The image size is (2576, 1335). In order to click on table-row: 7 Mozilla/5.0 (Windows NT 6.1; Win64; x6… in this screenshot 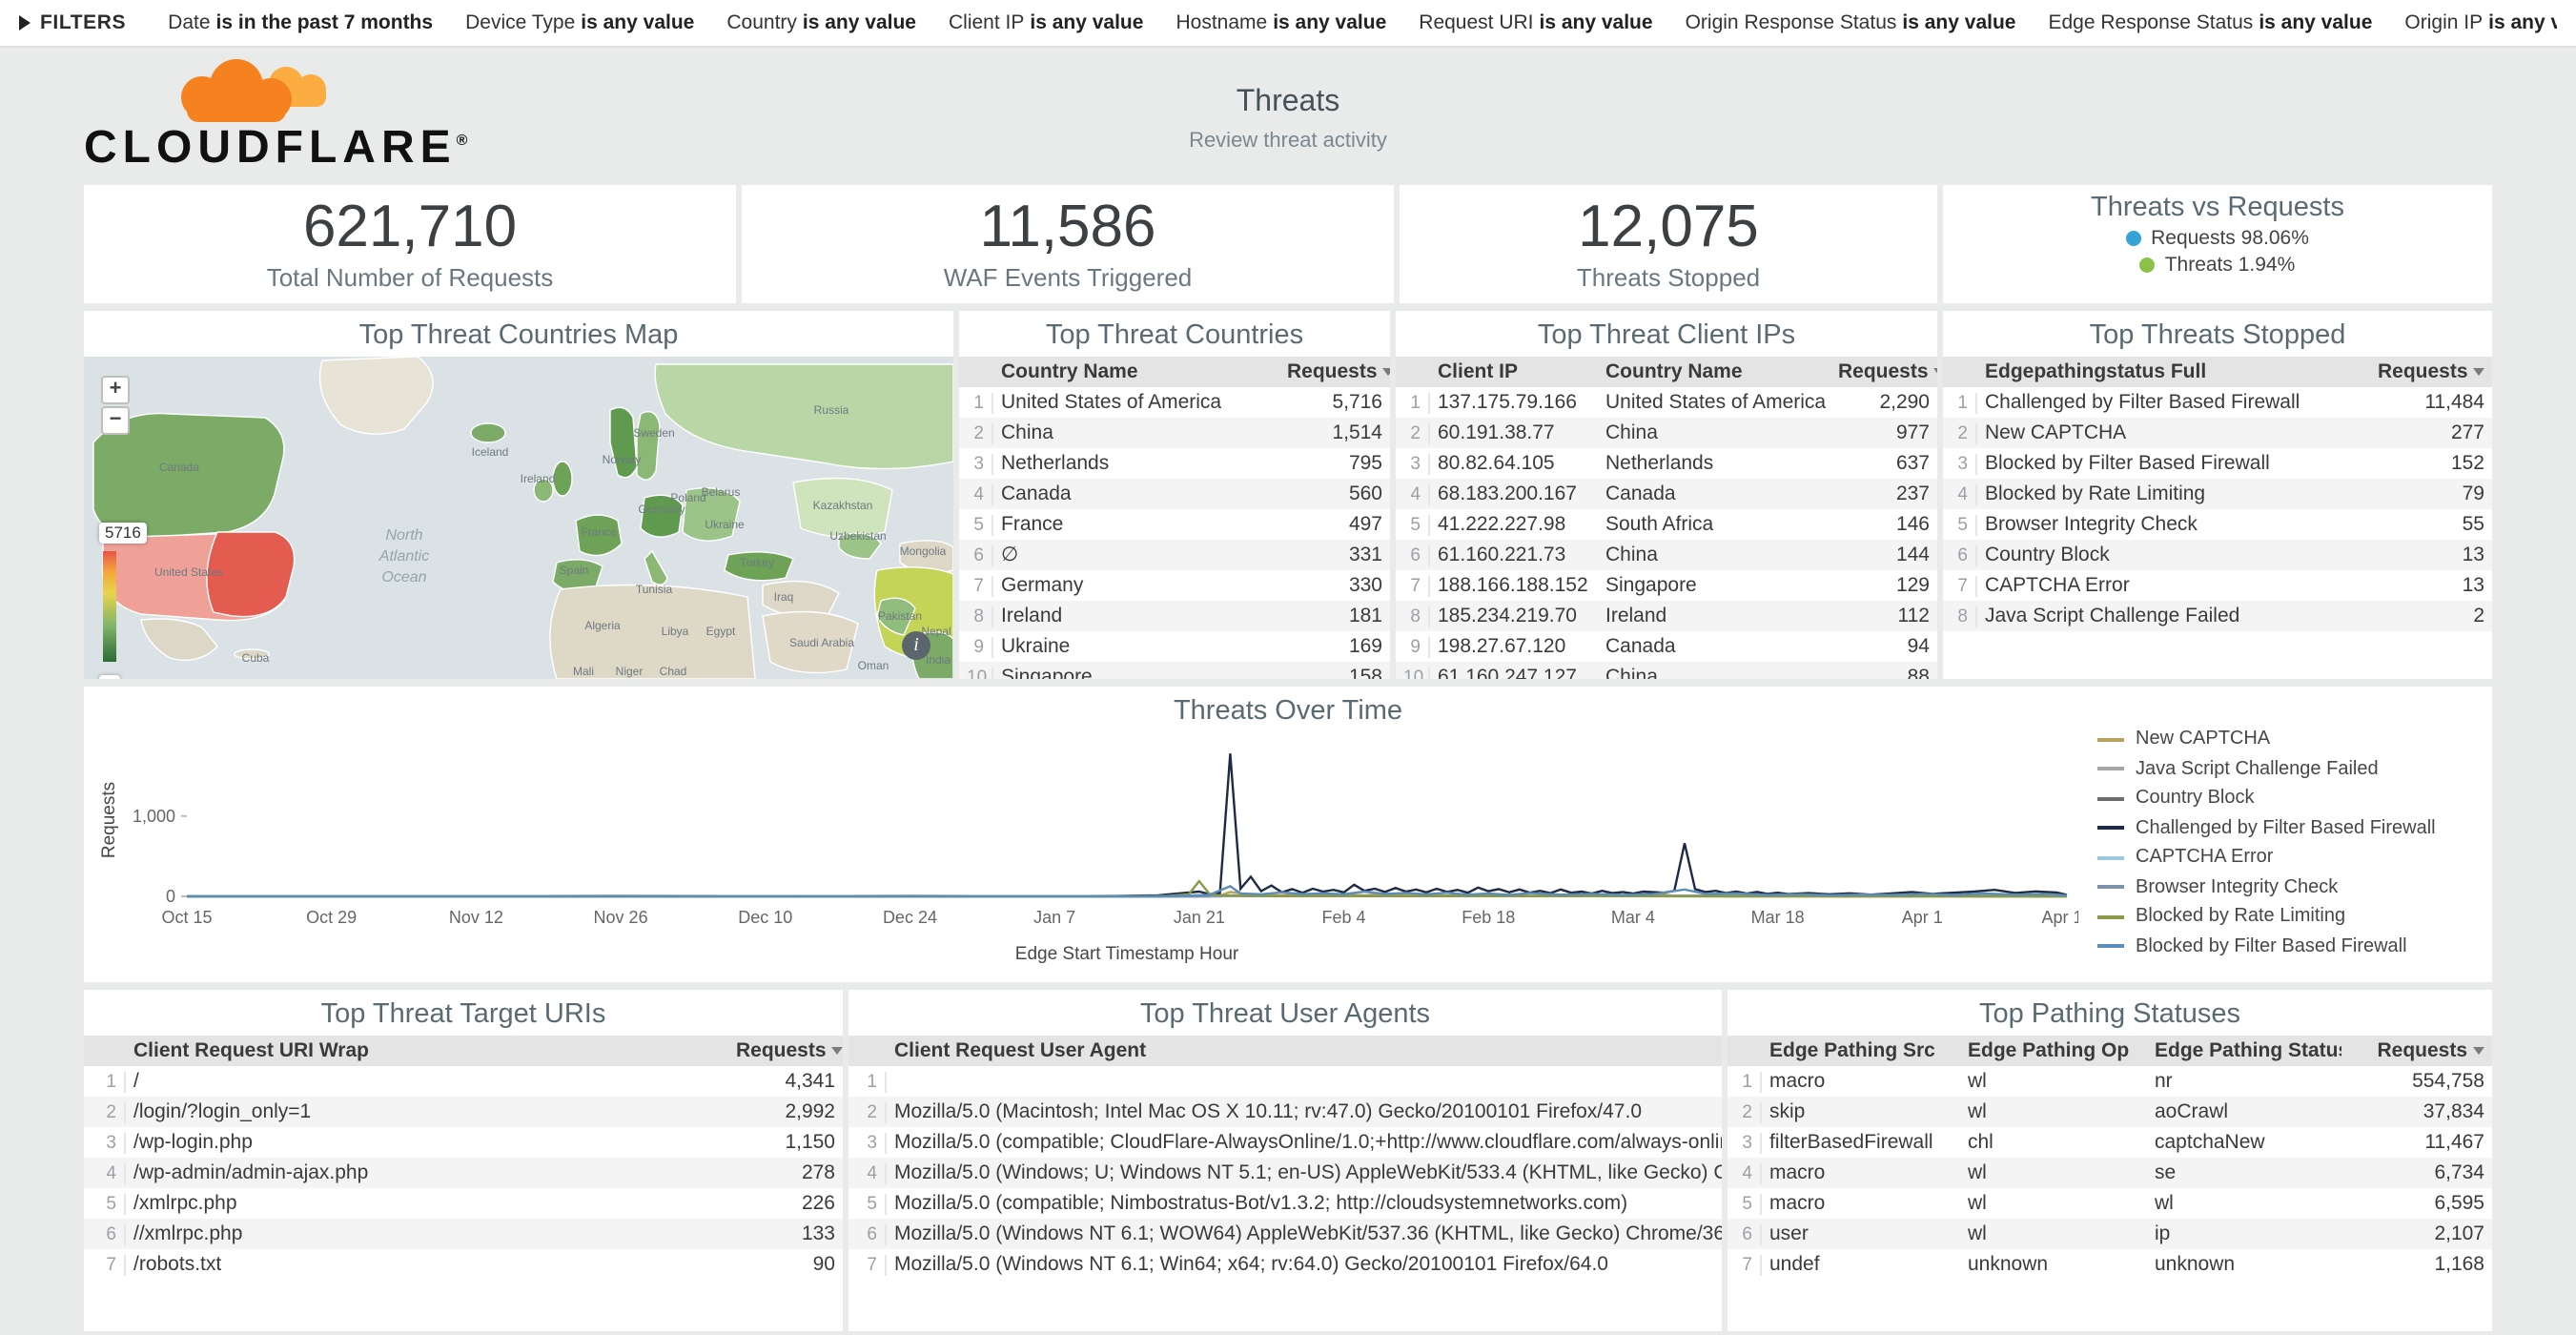, I will do `click(1285, 1264)`.